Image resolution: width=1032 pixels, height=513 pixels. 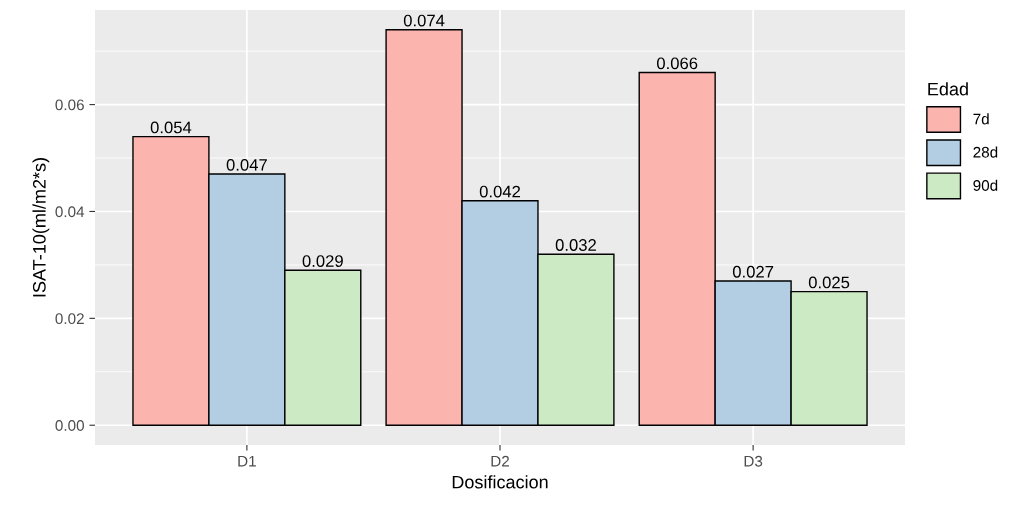 What do you see at coordinates (424, 20) in the screenshot?
I see `data-label: 0.074` at bounding box center [424, 20].